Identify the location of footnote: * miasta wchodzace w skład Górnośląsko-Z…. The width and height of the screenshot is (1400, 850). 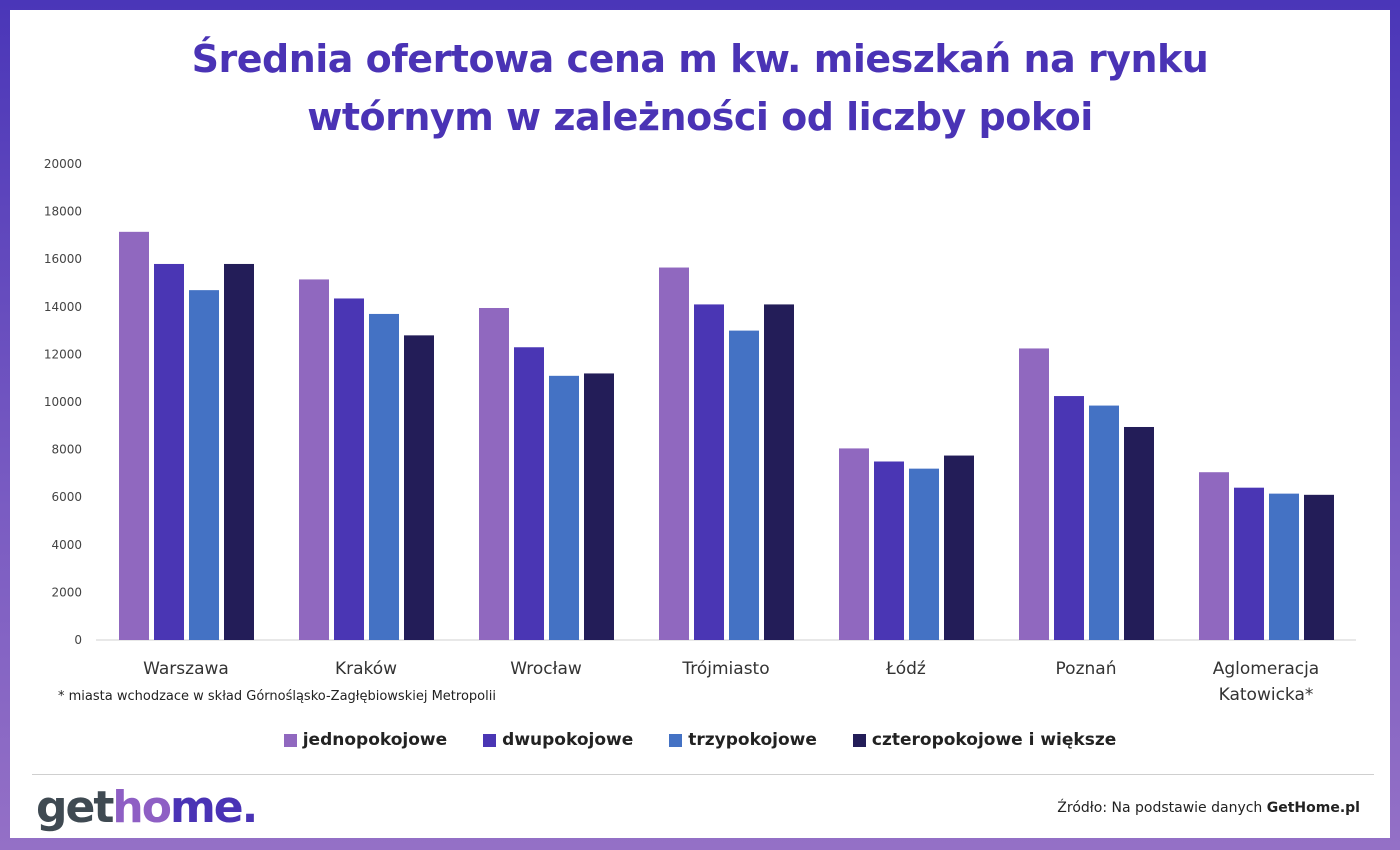
(277, 696).